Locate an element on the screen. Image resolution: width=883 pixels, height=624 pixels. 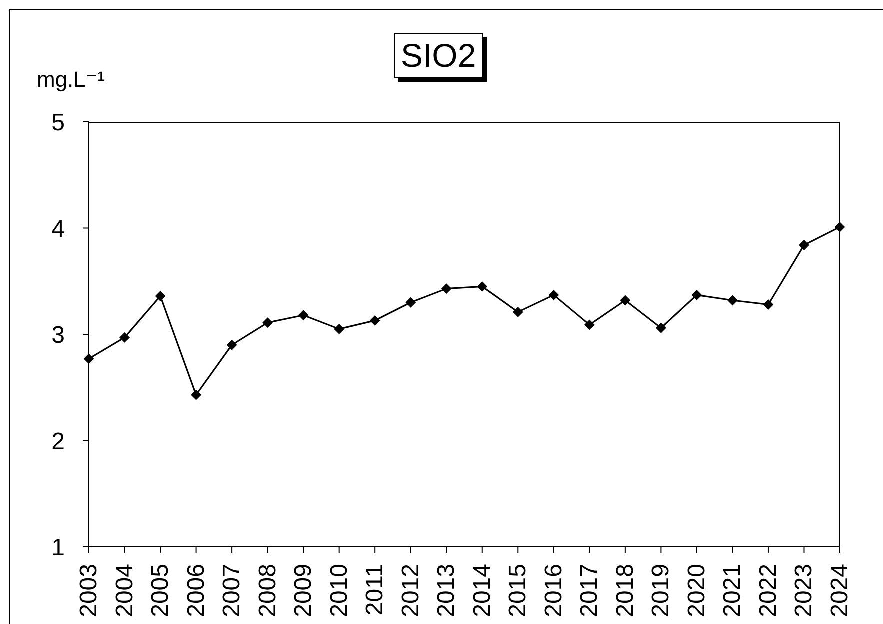
x-tick-label: 2005 is located at coordinates (160, 591).